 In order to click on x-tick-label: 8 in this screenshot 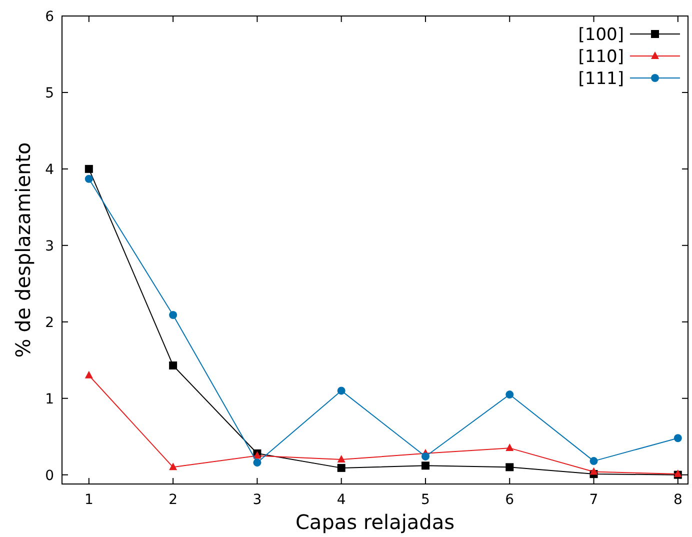, I will do `click(677, 500)`.